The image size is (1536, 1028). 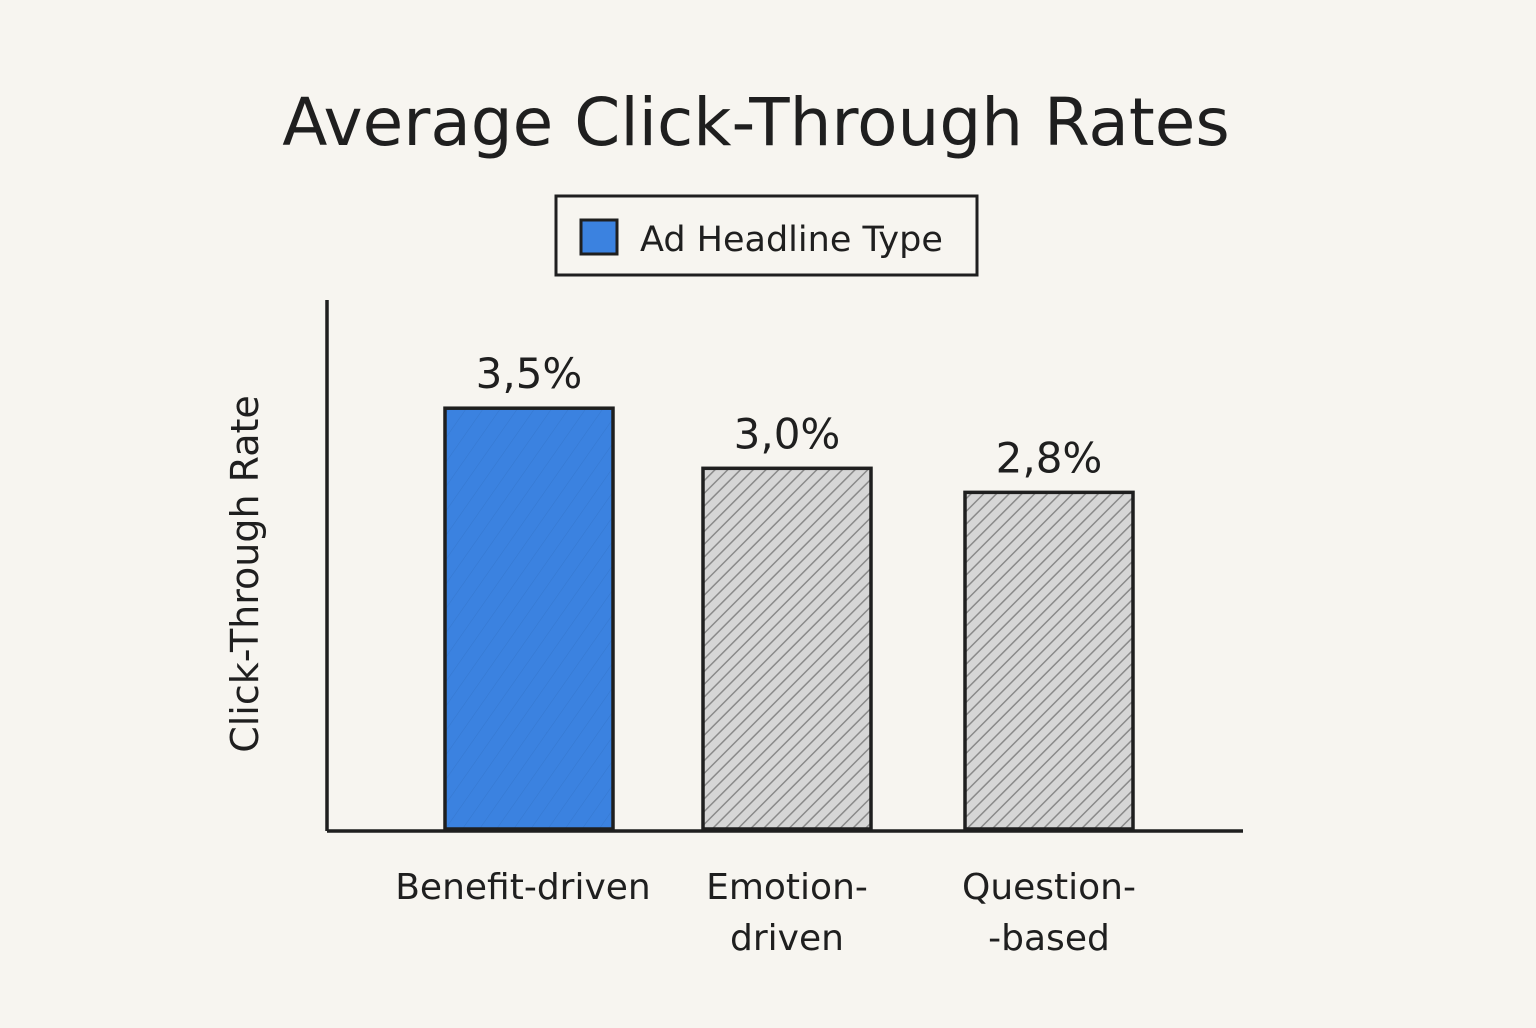 What do you see at coordinates (787, 887) in the screenshot?
I see `category-label-1-line-0: Emotion-` at bounding box center [787, 887].